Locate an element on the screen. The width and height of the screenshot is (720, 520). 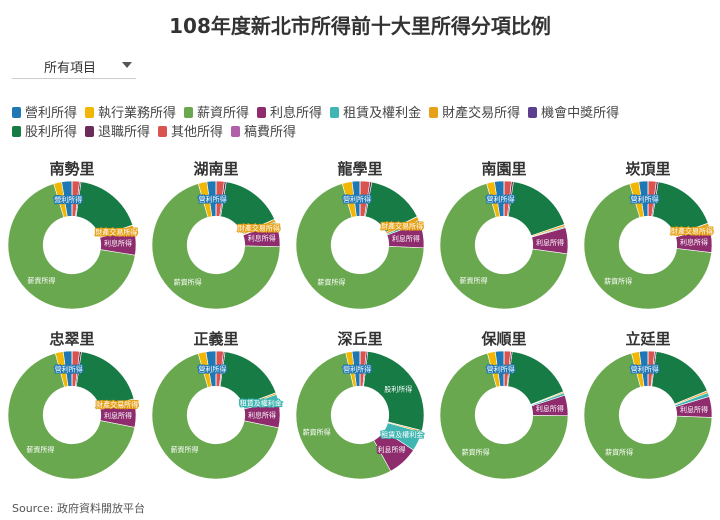
slice-label: 股利所得 is located at coordinates (398, 389).